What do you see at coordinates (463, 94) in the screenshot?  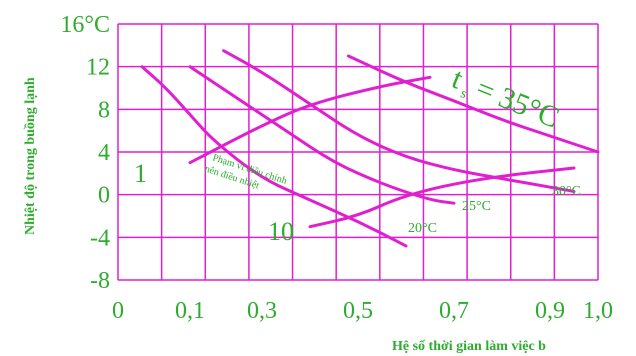 I see `svg-text: s` at bounding box center [463, 94].